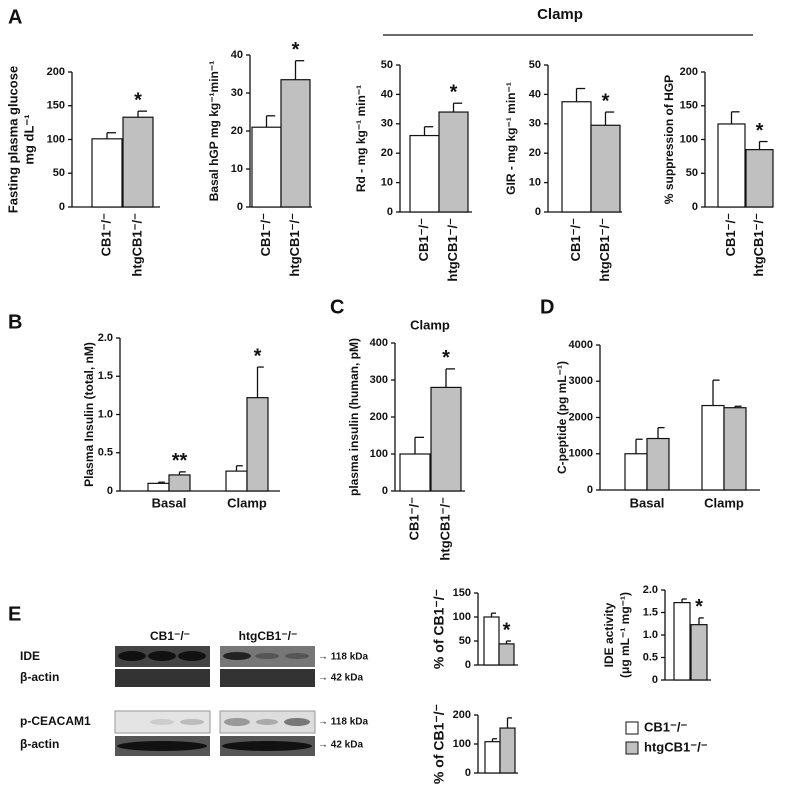  I want to click on blot-size: → 118 kDa, so click(343, 657).